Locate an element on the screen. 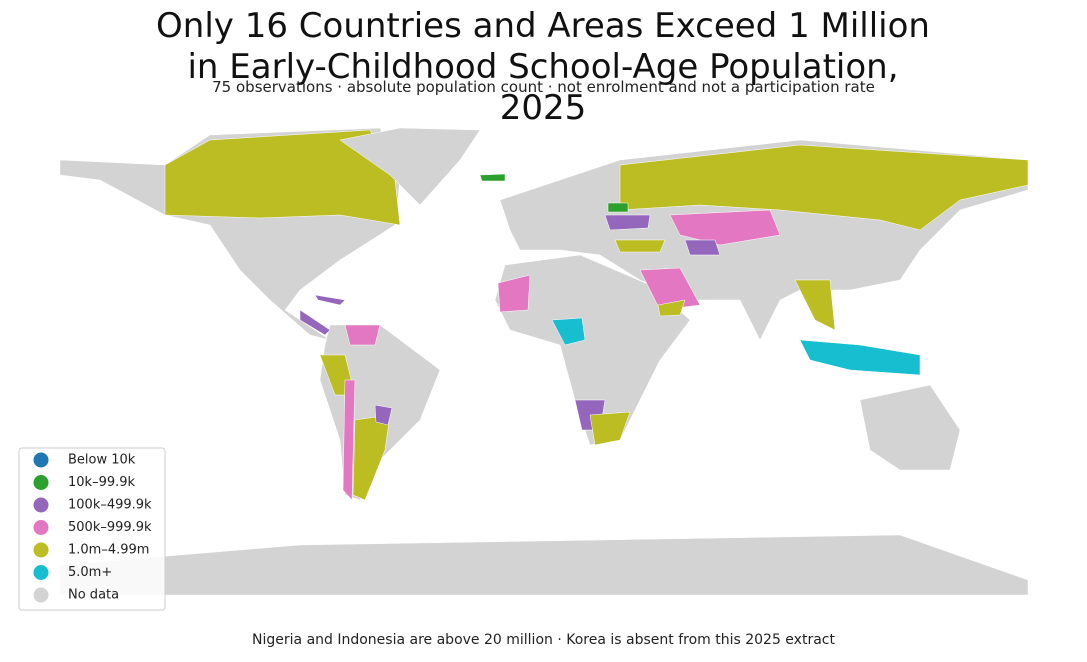 The image size is (1087, 662). legend-label: 1.0m–4.99m is located at coordinates (108, 550).